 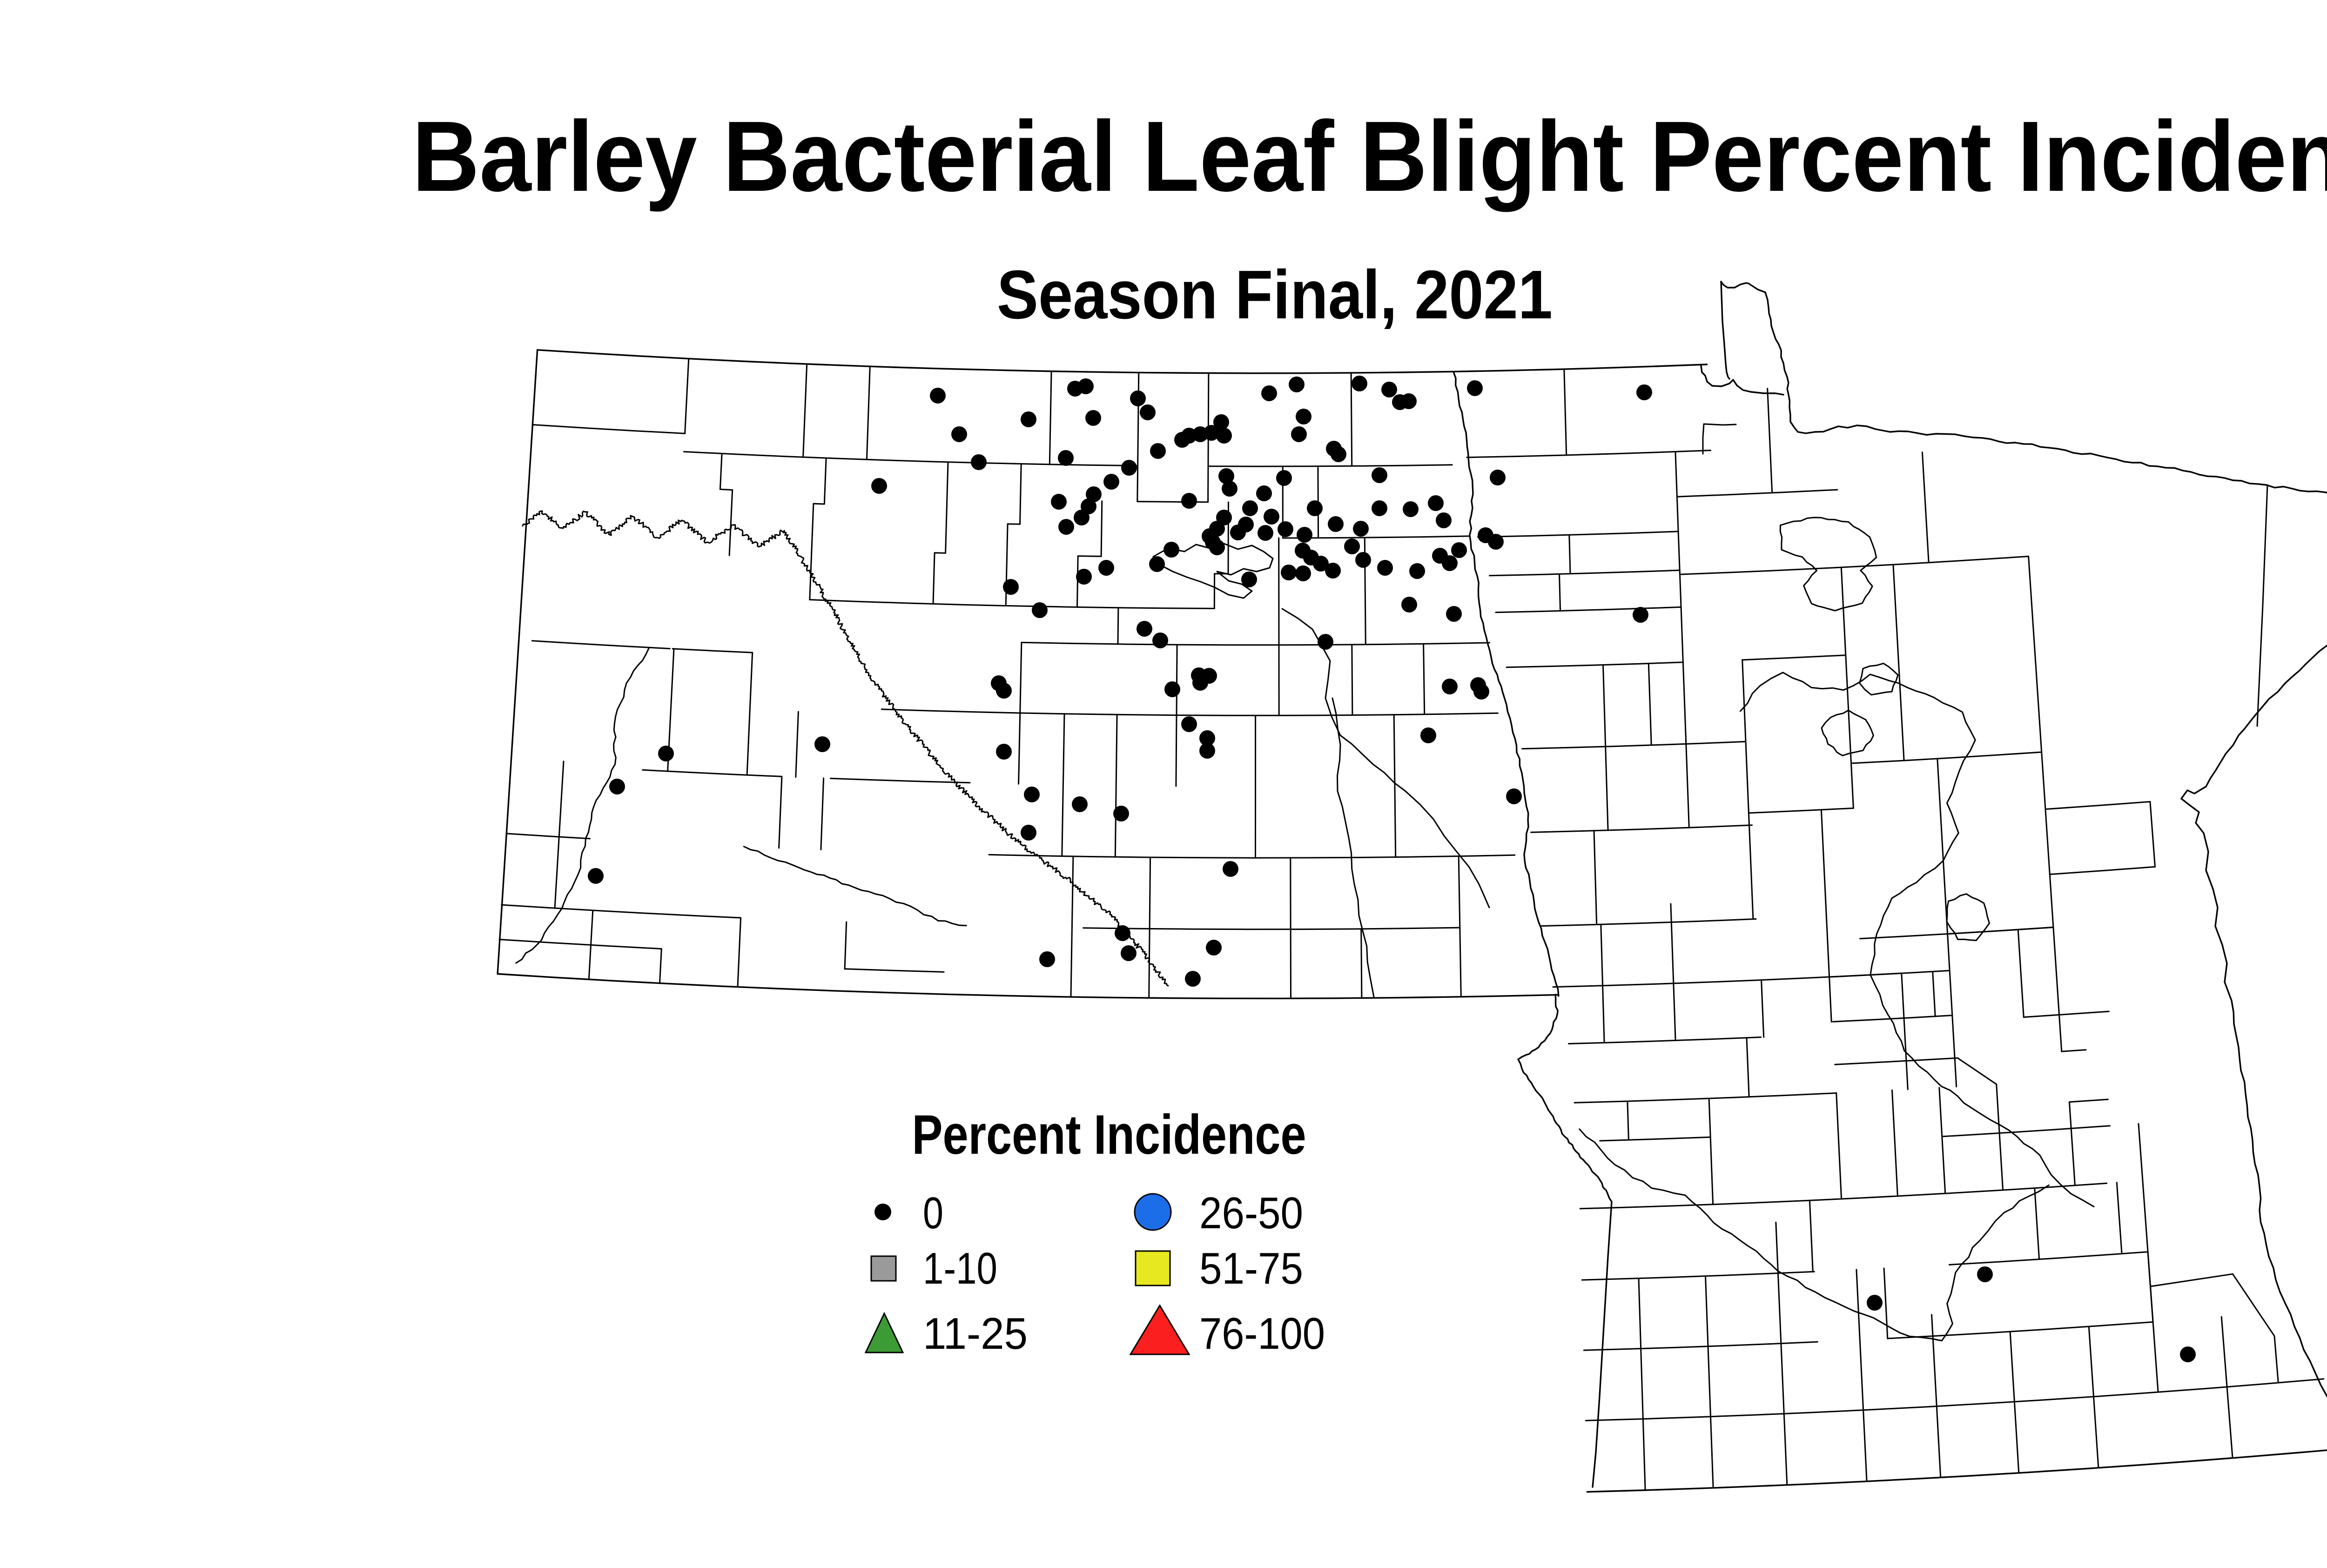 What do you see at coordinates (933, 1213) in the screenshot?
I see `svg-text: 0` at bounding box center [933, 1213].